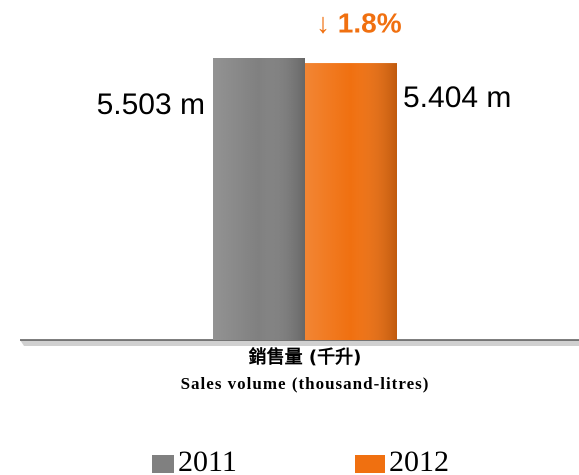  What do you see at coordinates (457, 97) in the screenshot?
I see `value-label: 5.404 m` at bounding box center [457, 97].